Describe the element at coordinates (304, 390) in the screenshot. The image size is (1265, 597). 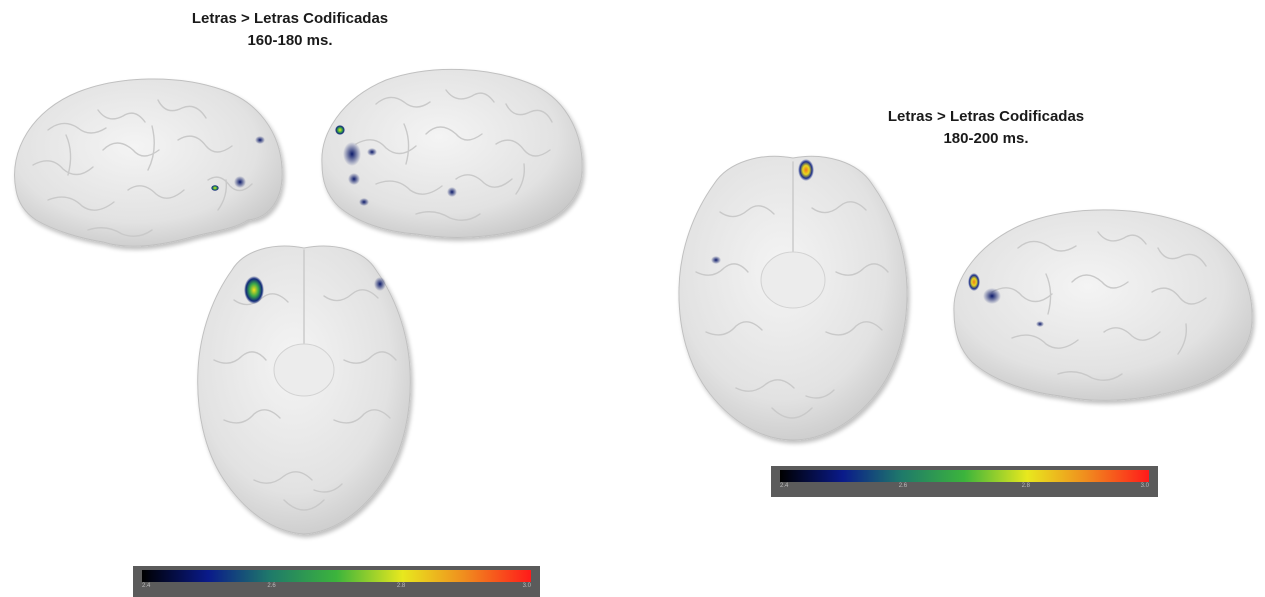
I see `panel1-brain-ventral` at that location.